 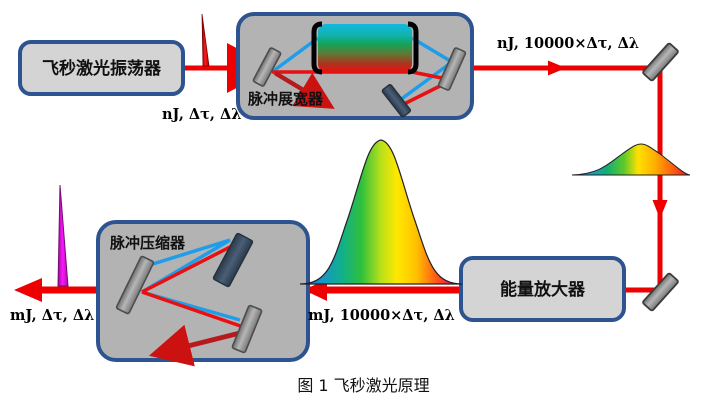 What do you see at coordinates (660, 209) in the screenshot?
I see `beam-arrow-down-right` at bounding box center [660, 209].